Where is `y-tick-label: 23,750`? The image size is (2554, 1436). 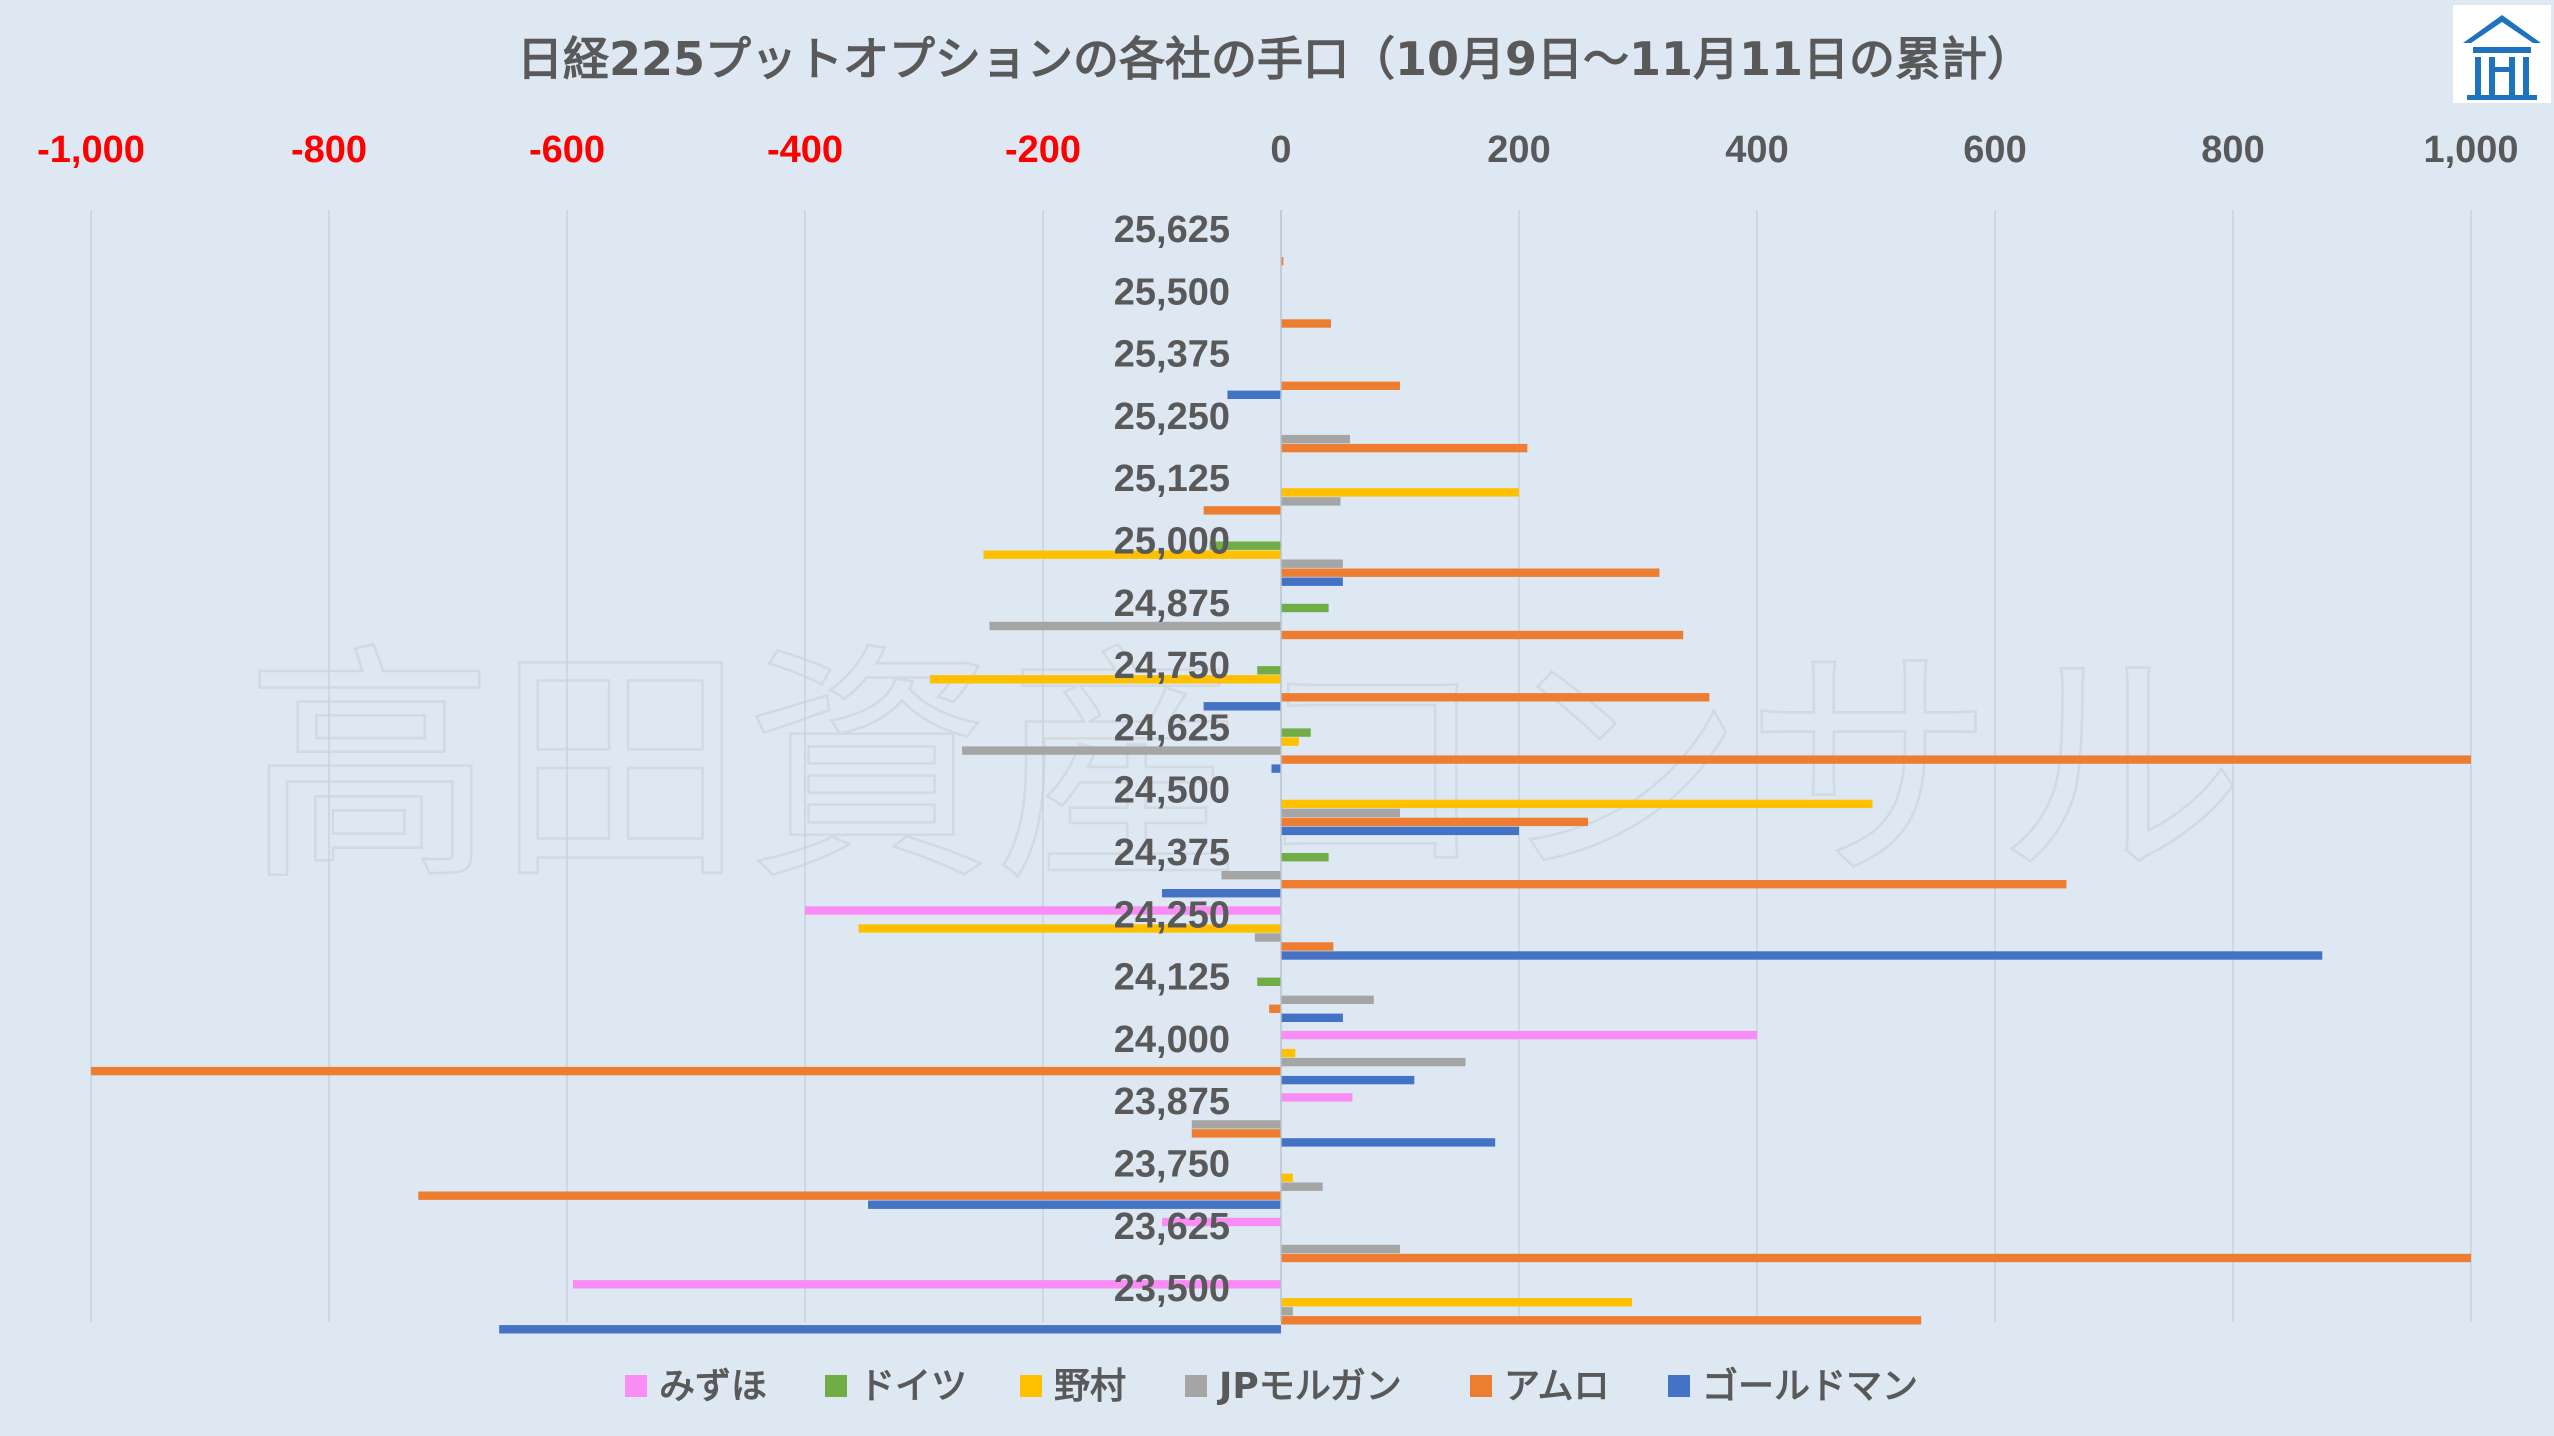
y-tick-label: 23,750 is located at coordinates (1172, 1165).